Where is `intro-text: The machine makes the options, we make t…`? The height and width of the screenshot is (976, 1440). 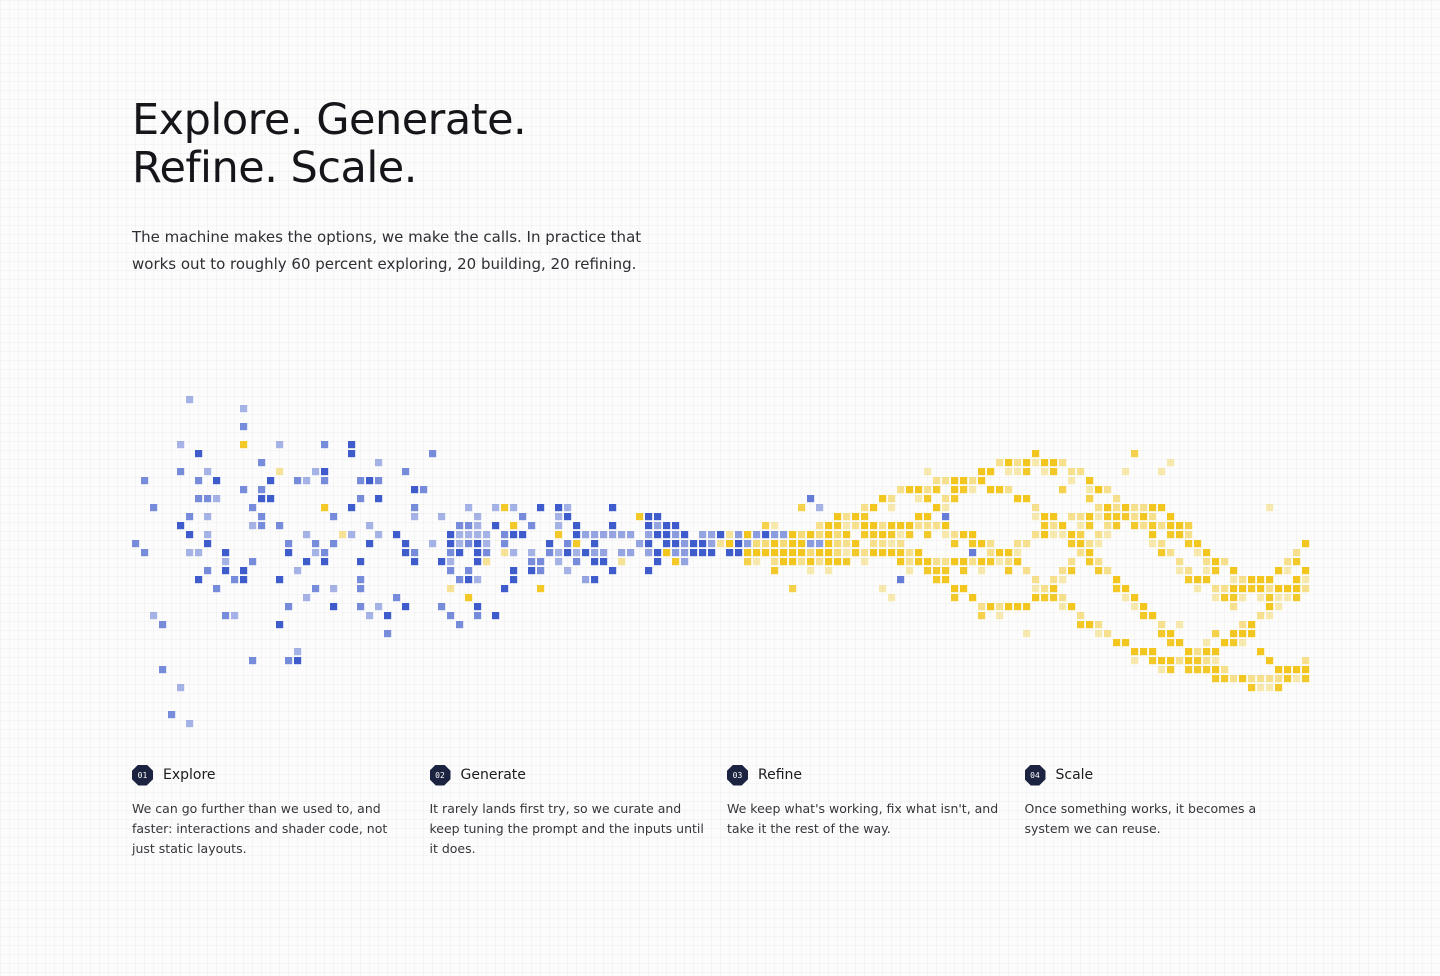
intro-text: The machine makes the options, we make t… is located at coordinates (387, 250).